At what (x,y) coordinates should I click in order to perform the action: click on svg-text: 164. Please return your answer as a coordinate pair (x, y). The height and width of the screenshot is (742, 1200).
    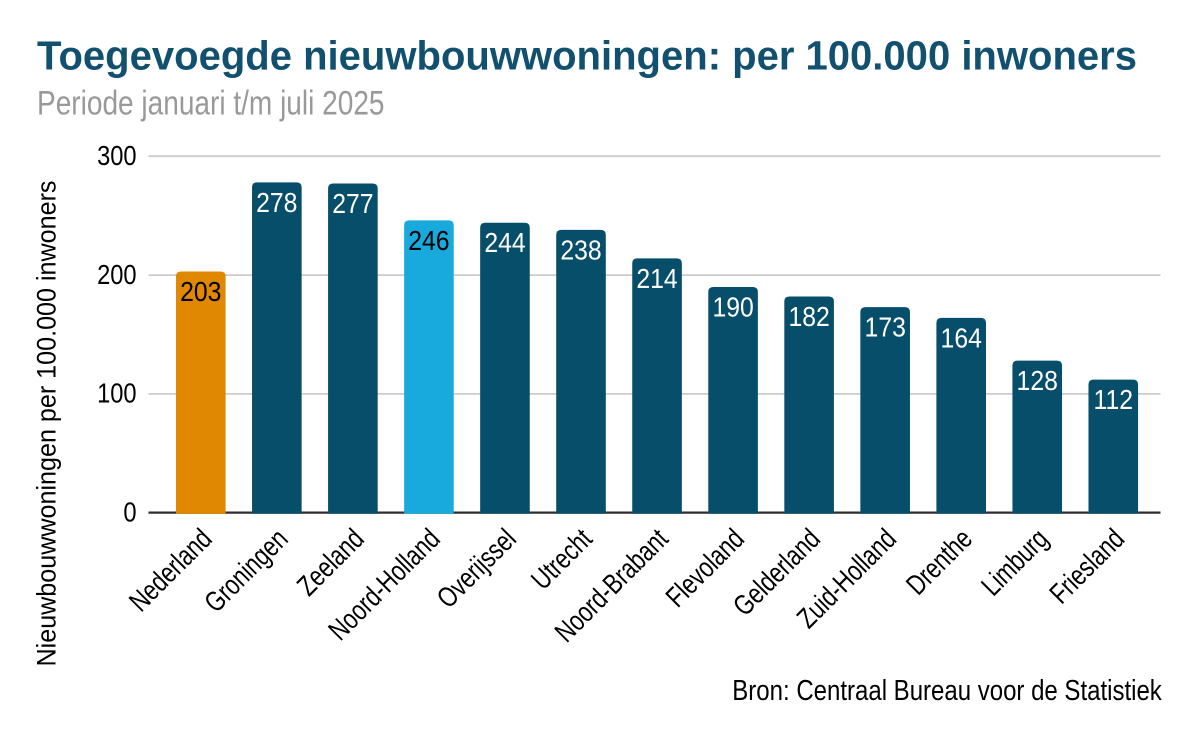
    Looking at the image, I should click on (961, 337).